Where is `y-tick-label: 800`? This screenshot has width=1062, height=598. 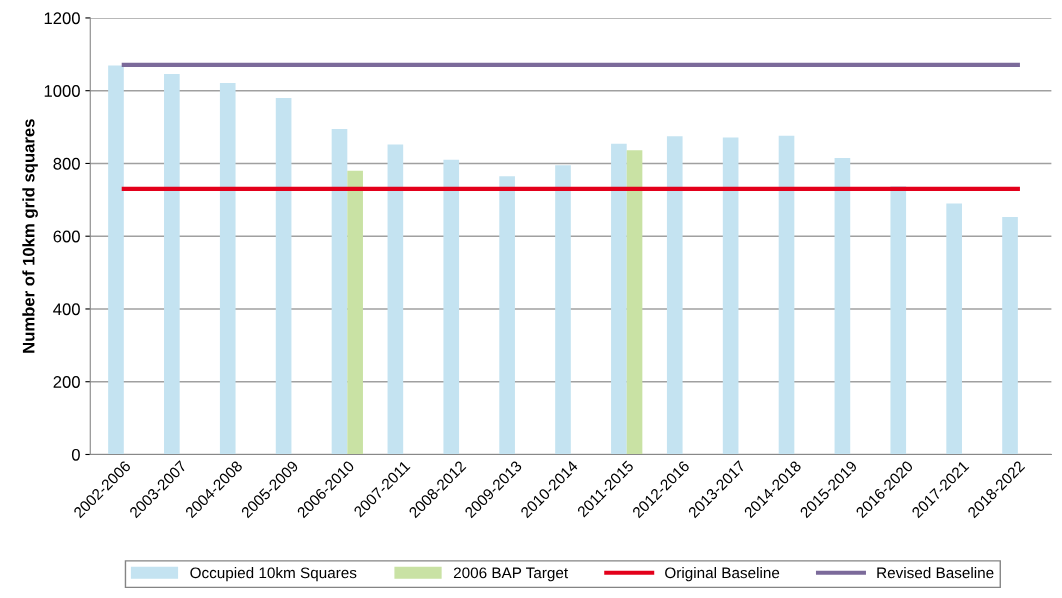 y-tick-label: 800 is located at coordinates (66, 163).